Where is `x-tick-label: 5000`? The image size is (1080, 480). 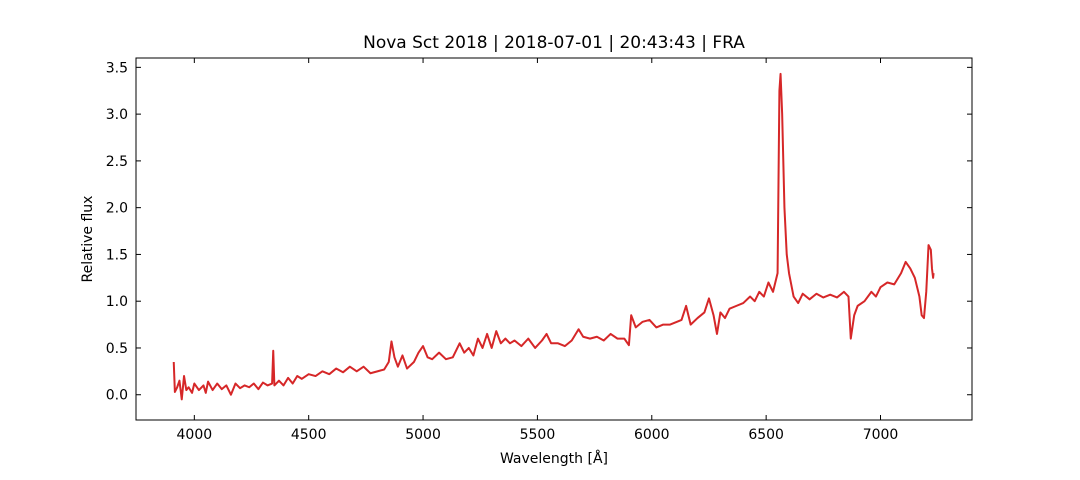
x-tick-label: 5000 is located at coordinates (423, 435).